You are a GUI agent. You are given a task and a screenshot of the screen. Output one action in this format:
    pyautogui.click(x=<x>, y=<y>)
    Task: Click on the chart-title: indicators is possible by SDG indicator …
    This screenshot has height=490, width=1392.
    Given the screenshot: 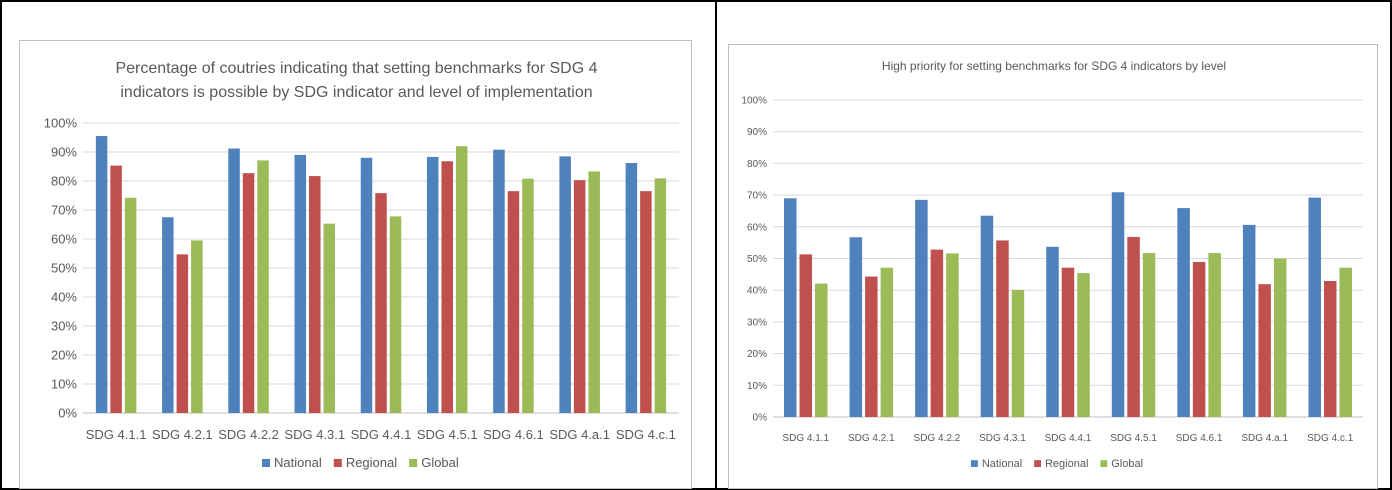 What is the action you would take?
    pyautogui.click(x=356, y=92)
    